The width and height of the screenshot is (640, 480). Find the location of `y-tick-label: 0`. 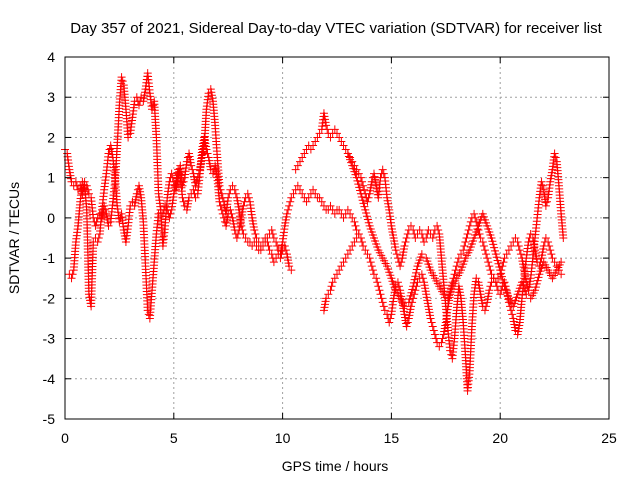

y-tick-label: 0 is located at coordinates (51, 218).